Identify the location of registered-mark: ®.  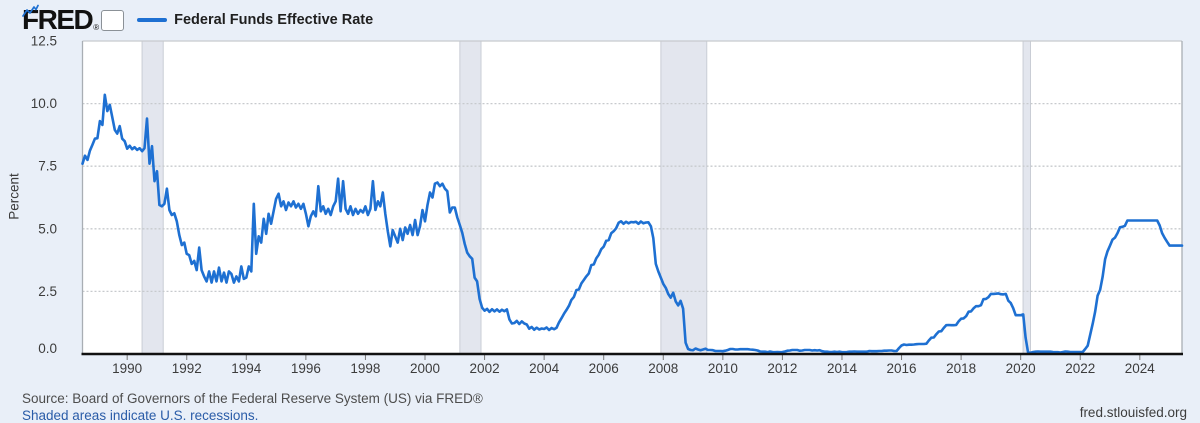
(96, 27).